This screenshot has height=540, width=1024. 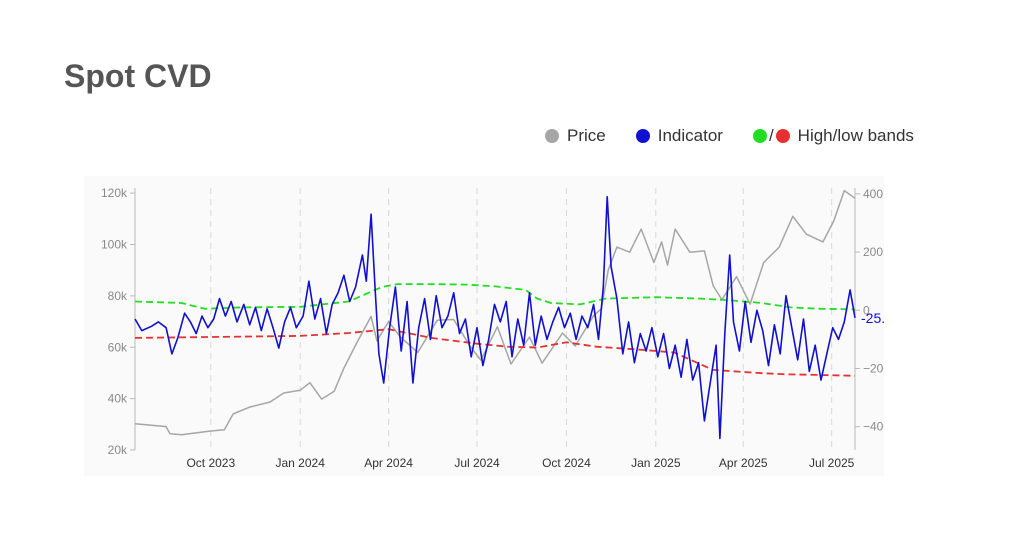 I want to click on indicator-last-value-label: -25.99M, so click(x=872, y=318).